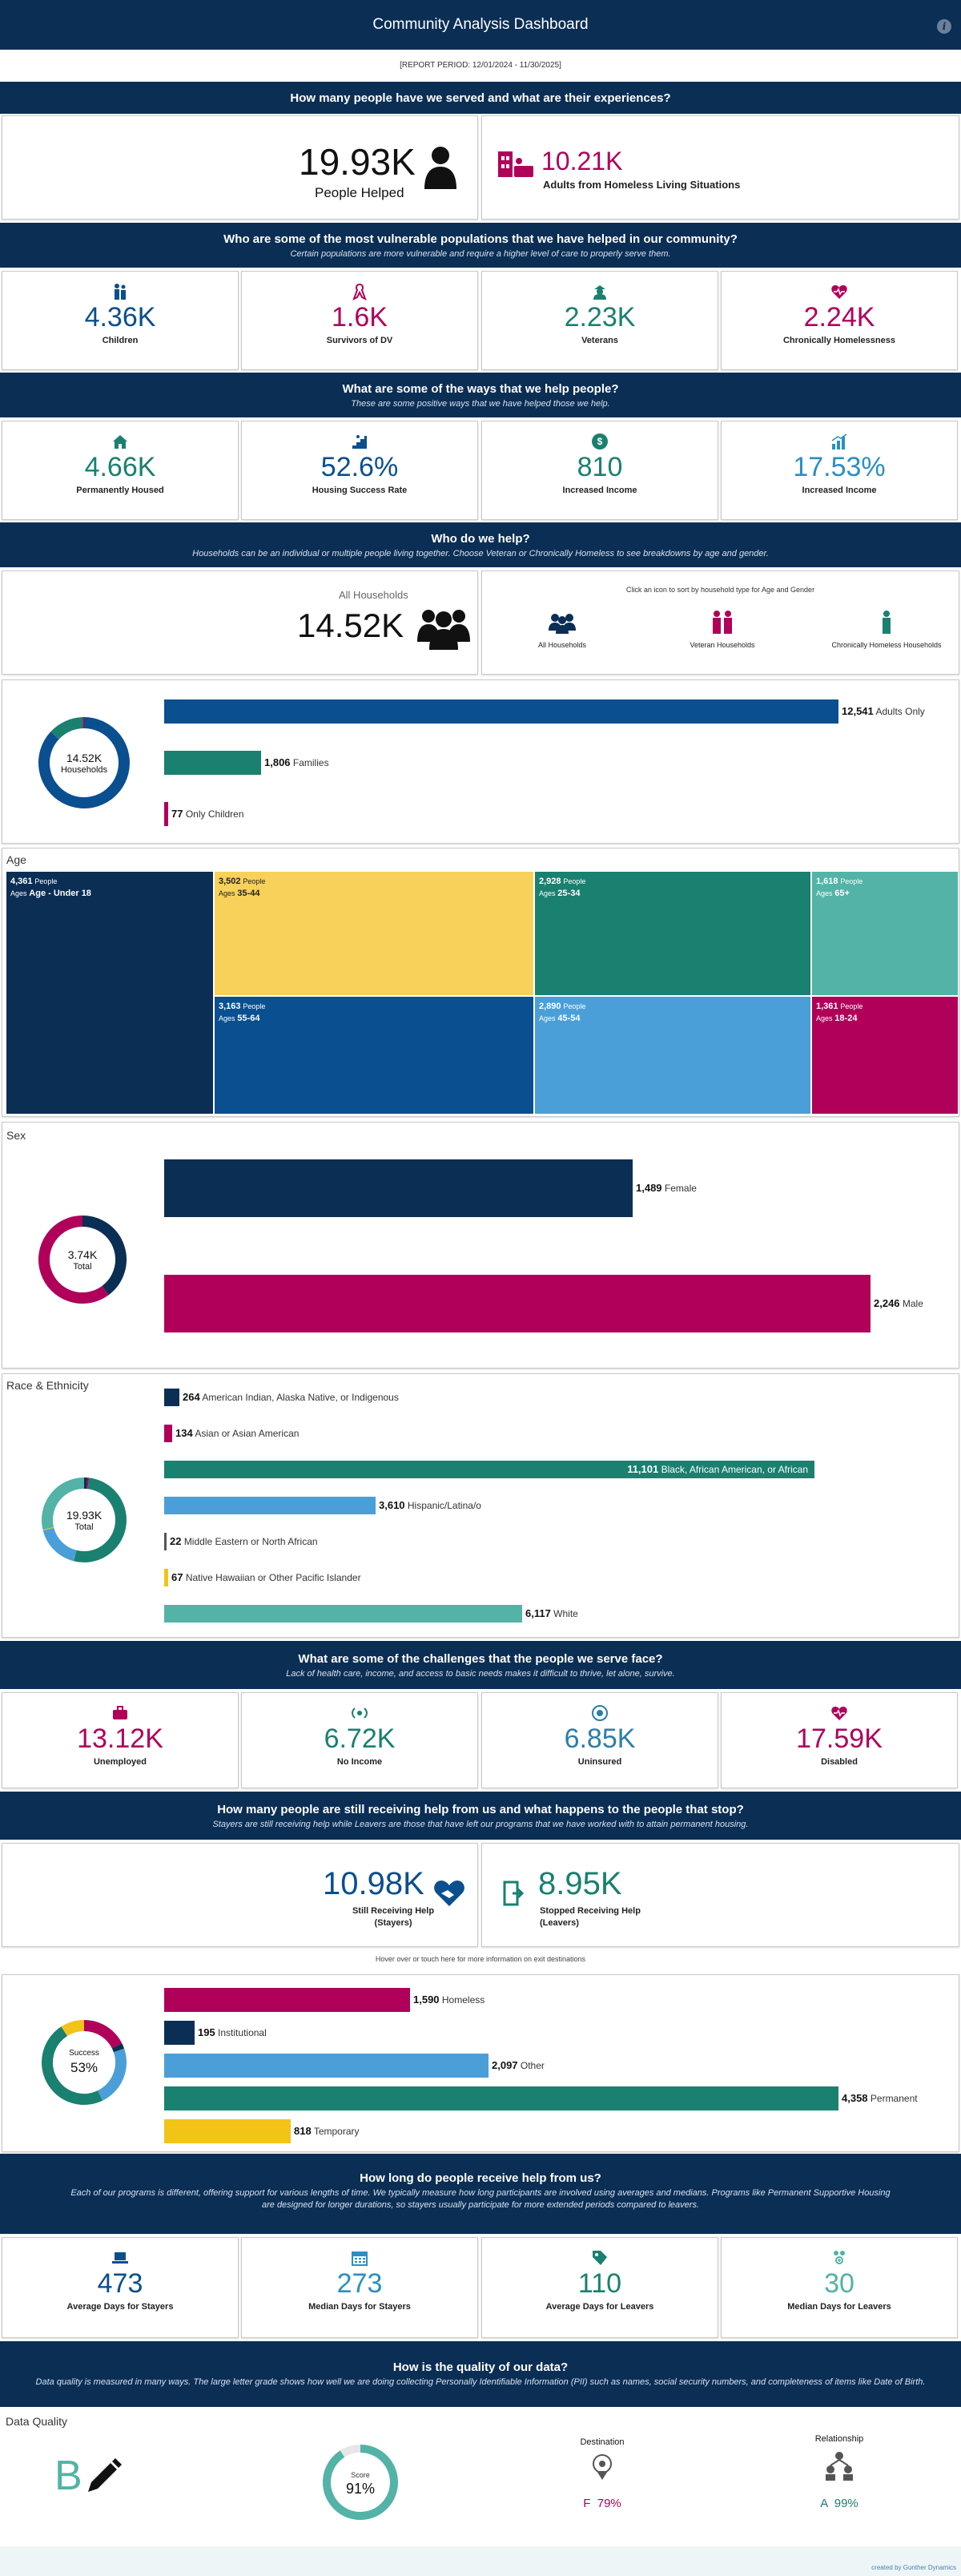 This screenshot has height=2576, width=961. What do you see at coordinates (839, 1762) in the screenshot?
I see `s5-kpi-label: Disabled` at bounding box center [839, 1762].